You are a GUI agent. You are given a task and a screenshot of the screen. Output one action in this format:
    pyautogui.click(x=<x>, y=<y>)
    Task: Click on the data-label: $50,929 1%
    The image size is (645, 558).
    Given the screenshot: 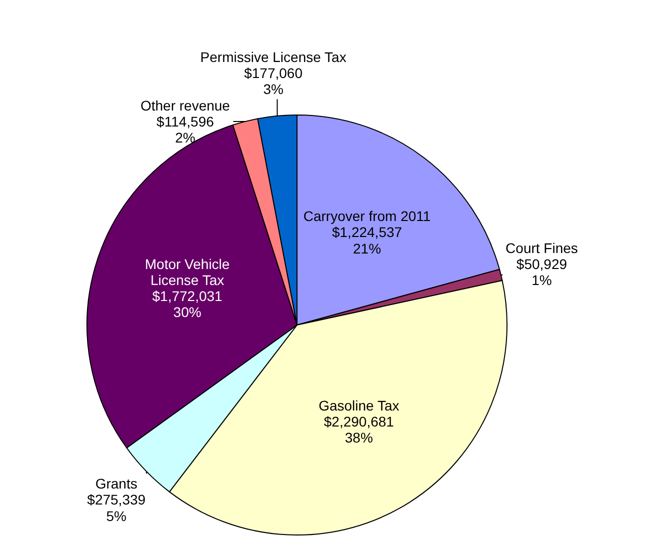 What is the action you would take?
    pyautogui.click(x=542, y=272)
    